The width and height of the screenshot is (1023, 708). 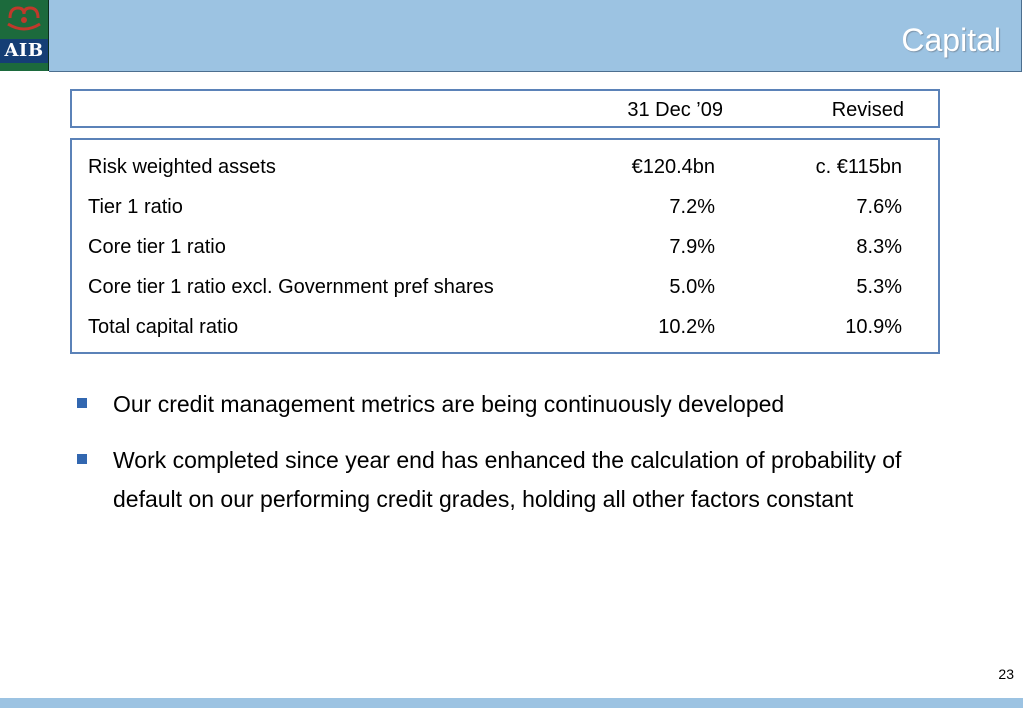 What do you see at coordinates (858, 167) in the screenshot?
I see `row-value-revised: c. €115bn` at bounding box center [858, 167].